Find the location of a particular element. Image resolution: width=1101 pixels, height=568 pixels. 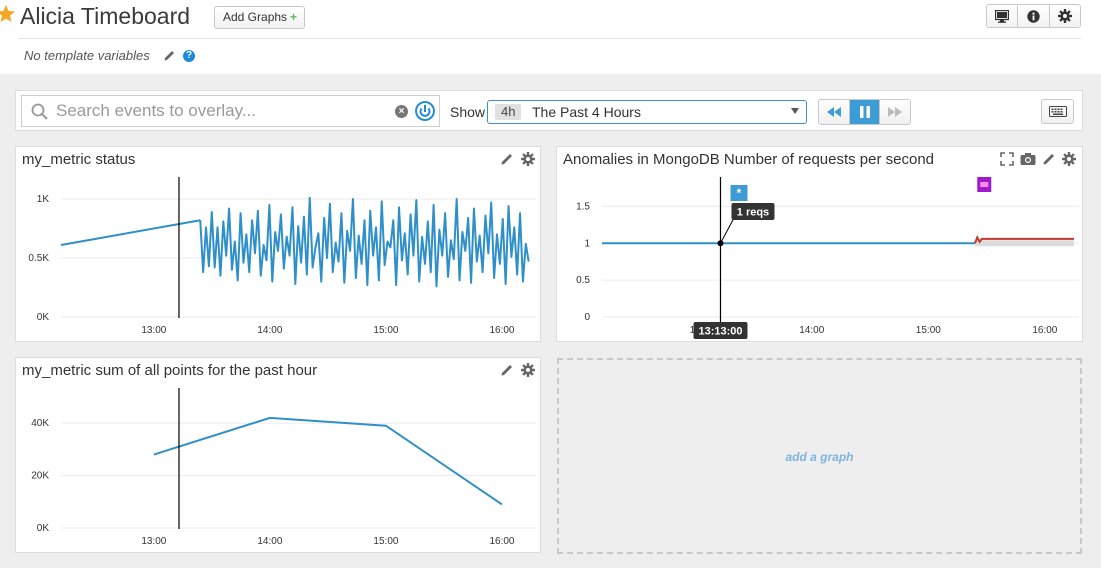

header-divider is located at coordinates (549, 38).